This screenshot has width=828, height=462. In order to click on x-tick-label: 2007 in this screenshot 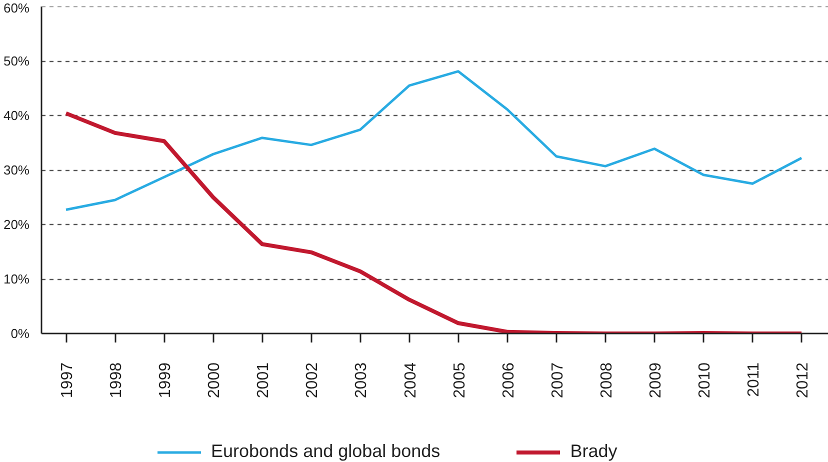, I will do `click(557, 380)`.